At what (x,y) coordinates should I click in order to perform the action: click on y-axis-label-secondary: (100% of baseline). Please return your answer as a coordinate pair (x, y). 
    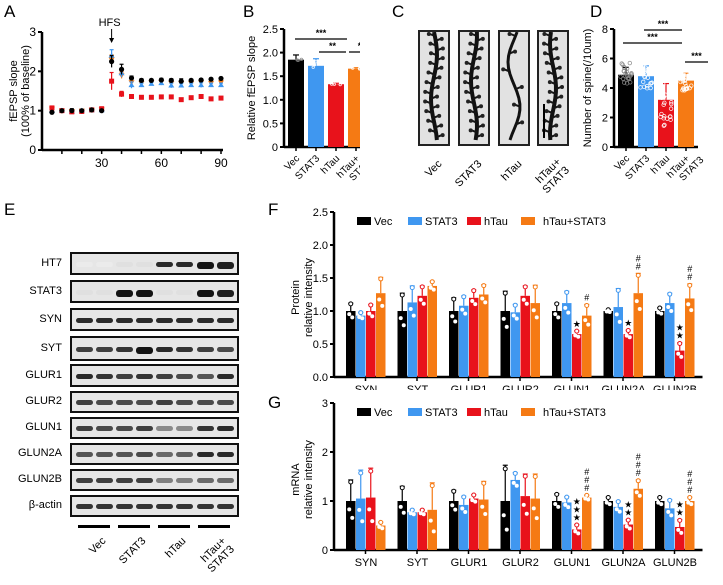
    Looking at the image, I should click on (26, 91).